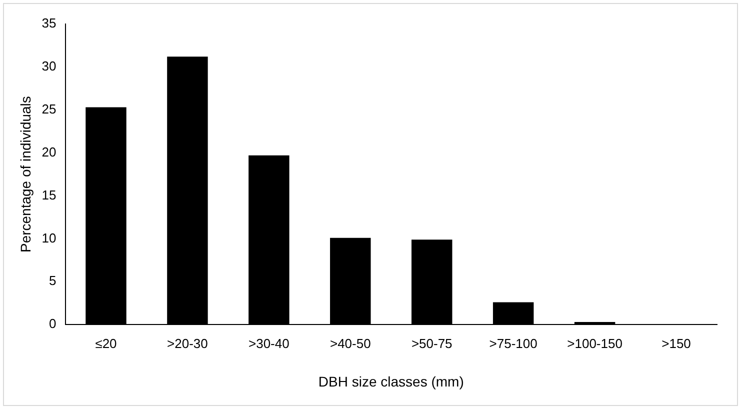  I want to click on y-axis-title: Percentage of individuals, so click(25, 174).